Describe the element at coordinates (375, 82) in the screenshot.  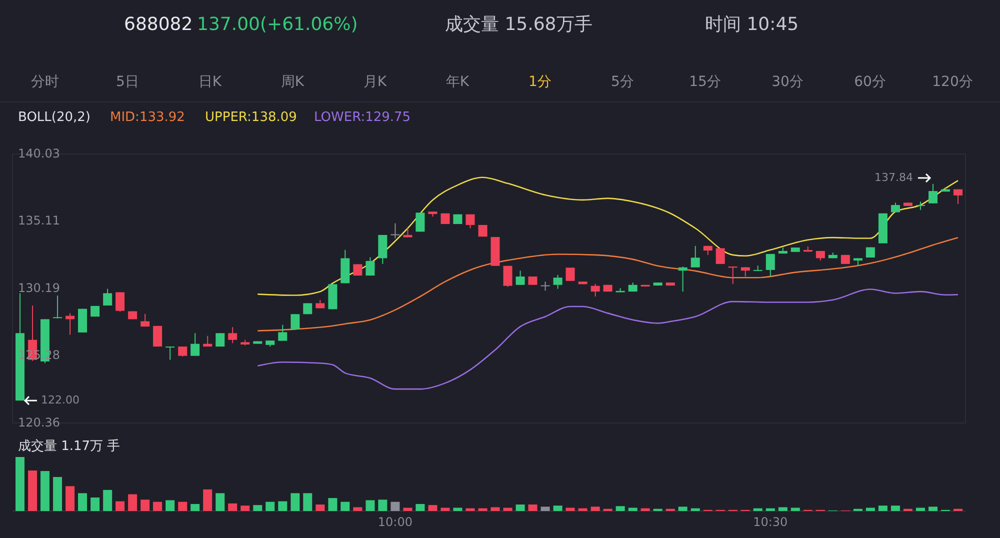
I see `category-label: 月K` at that location.